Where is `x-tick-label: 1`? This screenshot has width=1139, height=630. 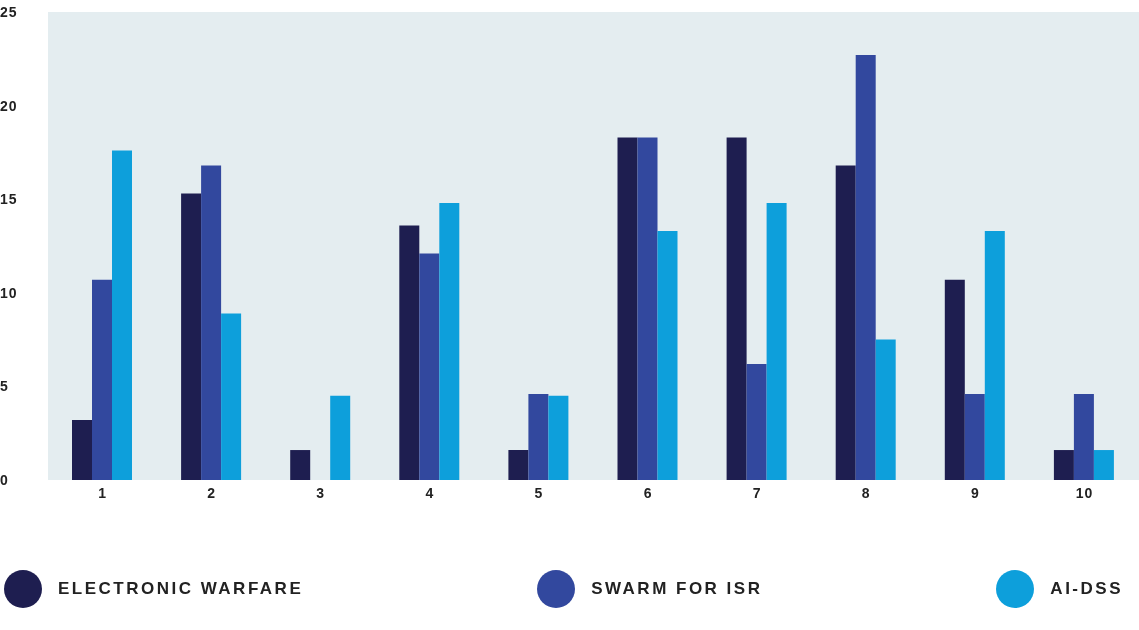
x-tick-label: 1 is located at coordinates (102, 492).